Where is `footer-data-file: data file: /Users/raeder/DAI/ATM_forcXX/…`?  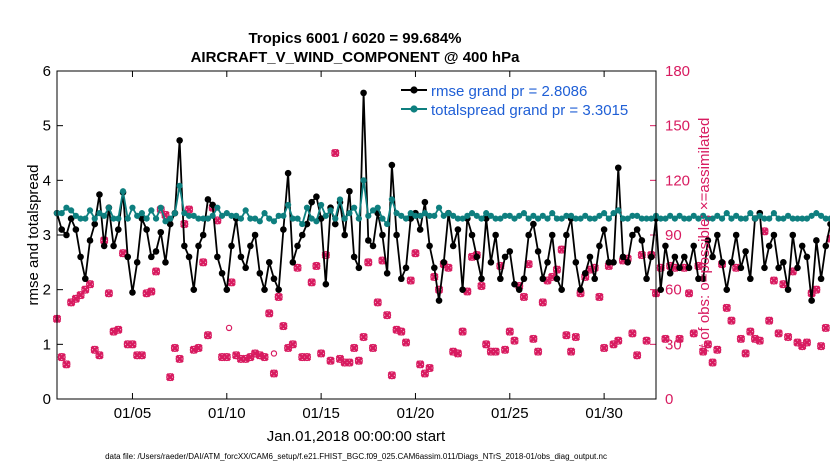 footer-data-file: data file: /Users/raeder/DAI/ATM_forcXX/… is located at coordinates (356, 456).